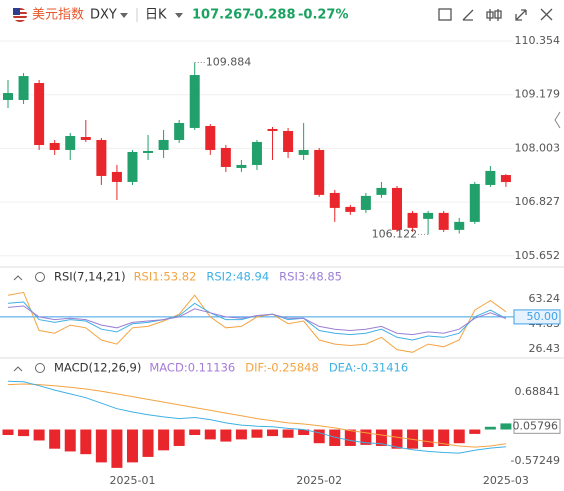 This screenshot has height=491, width=564. Describe the element at coordinates (132, 480) in the screenshot. I see `x-tick-label: 2025-01` at that location.